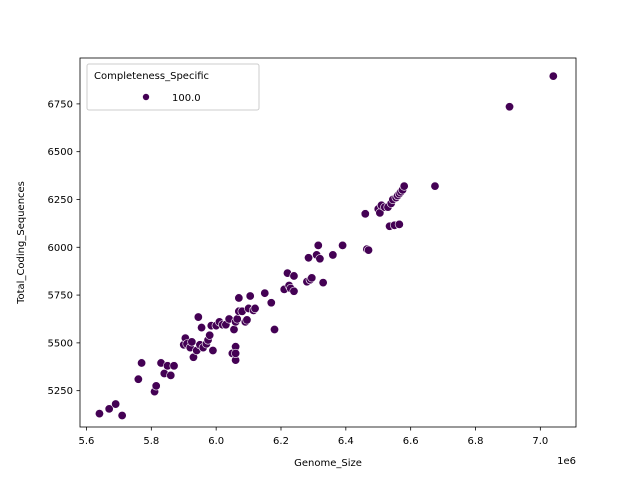  I want to click on y-axis-label: Total_Coding_Sequences, so click(21, 243).